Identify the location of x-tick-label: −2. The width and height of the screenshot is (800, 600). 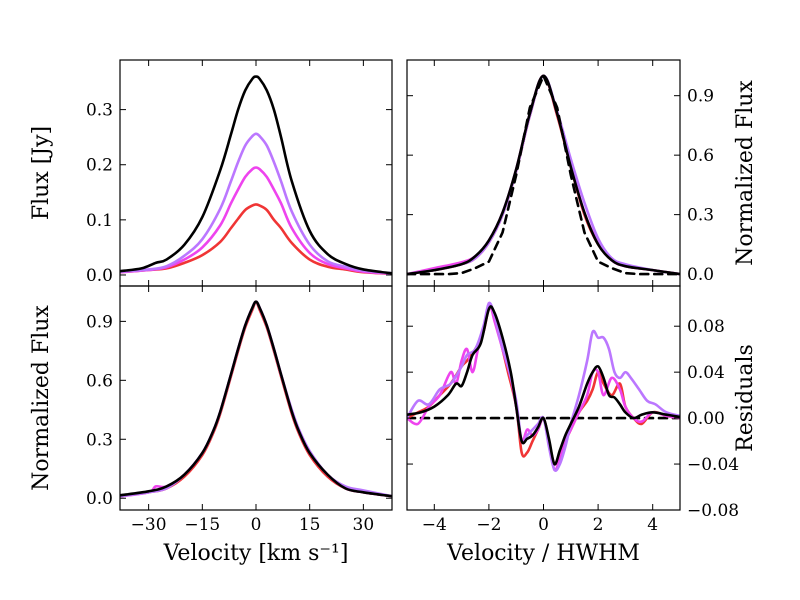
(488, 525).